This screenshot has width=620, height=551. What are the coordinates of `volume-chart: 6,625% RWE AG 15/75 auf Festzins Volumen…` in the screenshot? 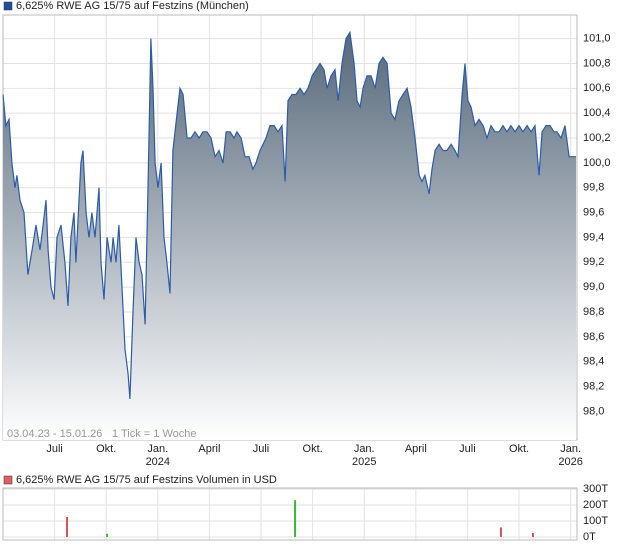 It's located at (305, 508).